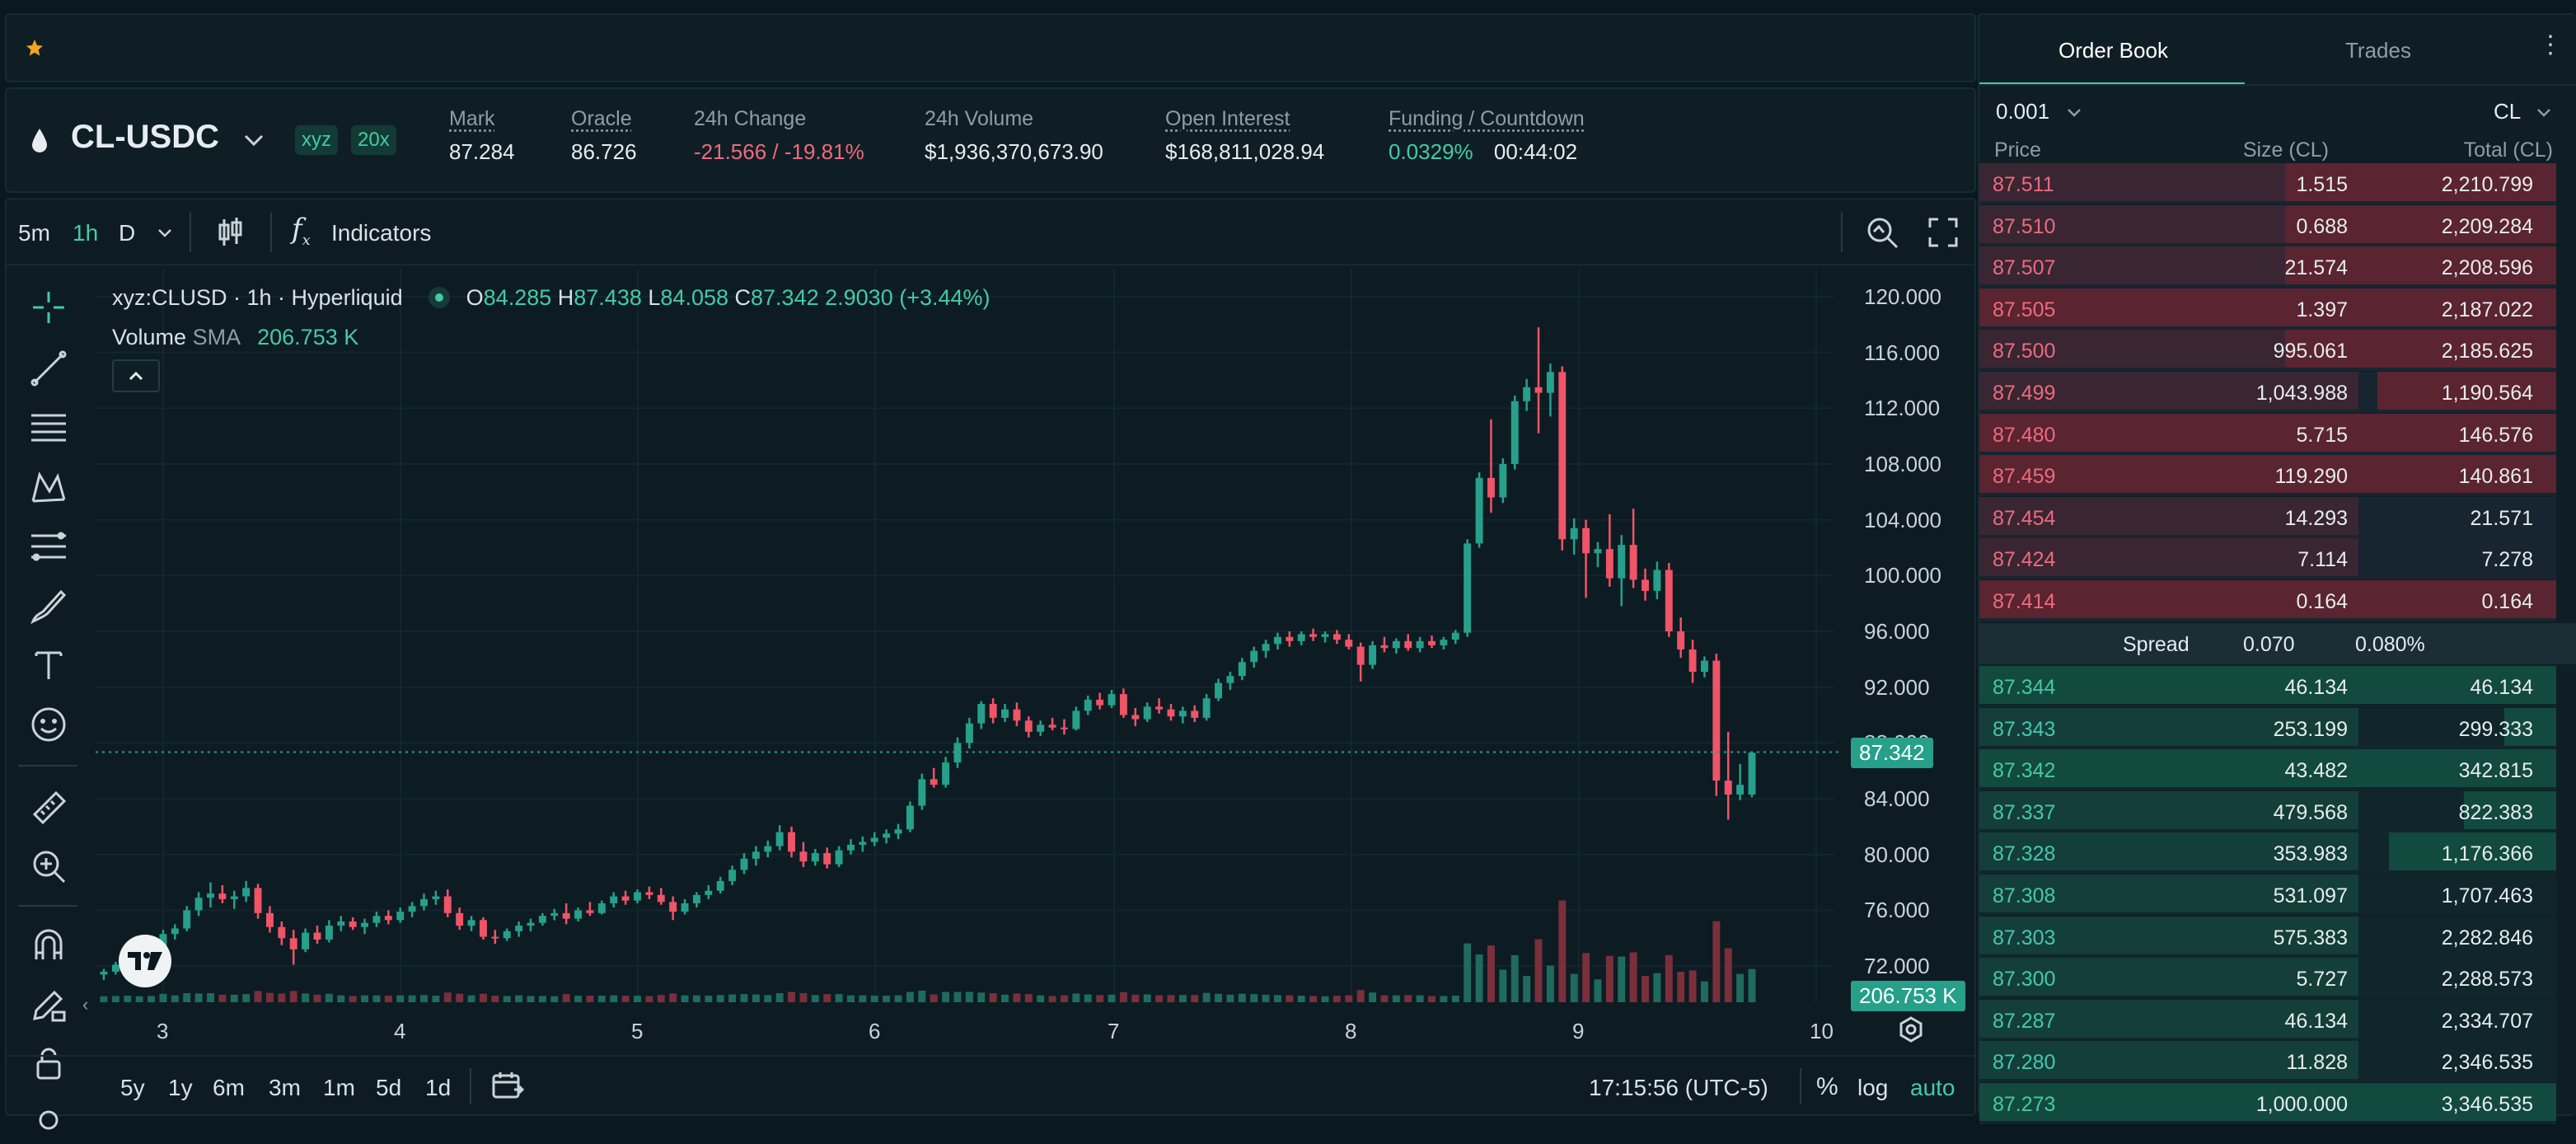 This screenshot has height=1144, width=2576. What do you see at coordinates (2267, 517) in the screenshot?
I see `ask-row: 87.454 14.293 21.571` at bounding box center [2267, 517].